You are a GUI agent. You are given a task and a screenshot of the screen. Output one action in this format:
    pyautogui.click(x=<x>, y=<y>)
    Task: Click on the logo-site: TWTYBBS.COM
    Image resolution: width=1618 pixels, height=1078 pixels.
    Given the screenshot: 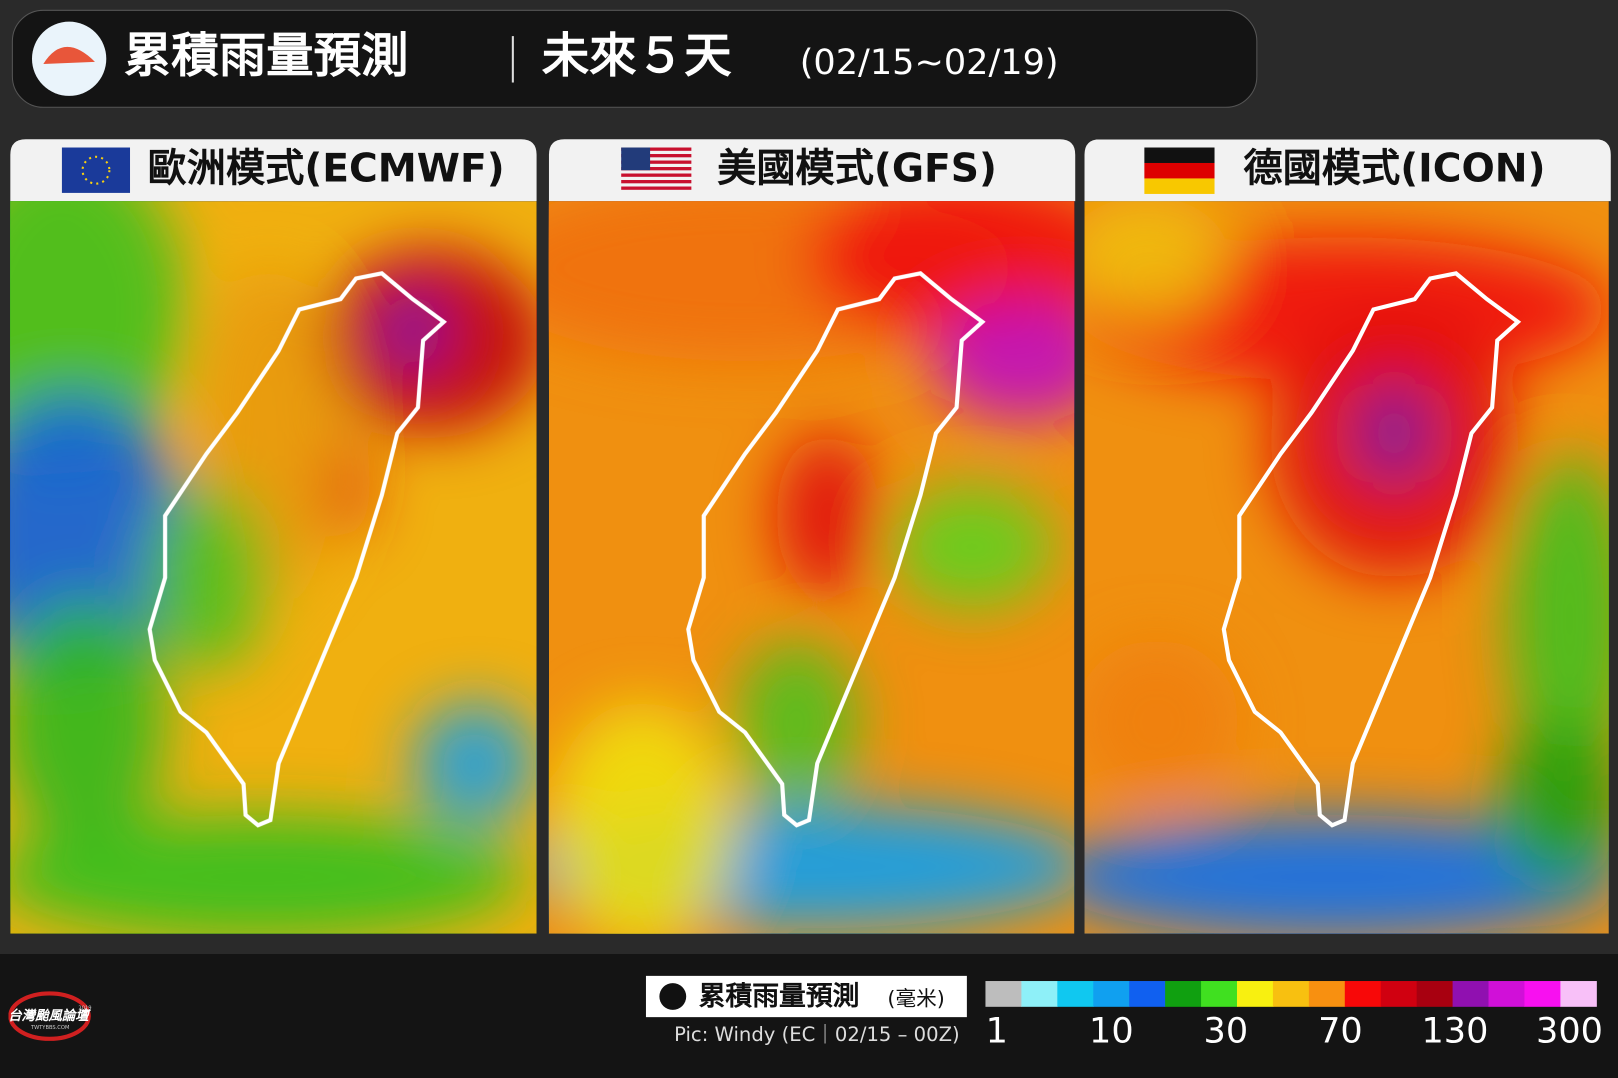 What is the action you would take?
    pyautogui.click(x=49, y=1028)
    